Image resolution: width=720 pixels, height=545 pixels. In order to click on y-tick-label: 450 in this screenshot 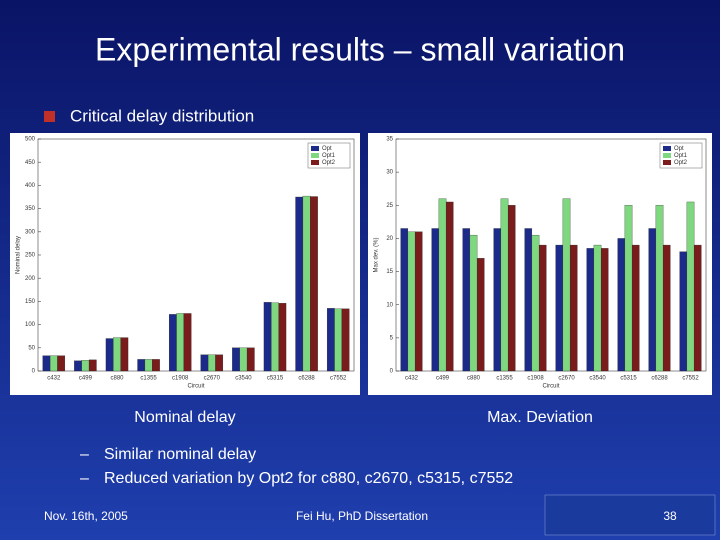, I will do `click(30, 163)`.